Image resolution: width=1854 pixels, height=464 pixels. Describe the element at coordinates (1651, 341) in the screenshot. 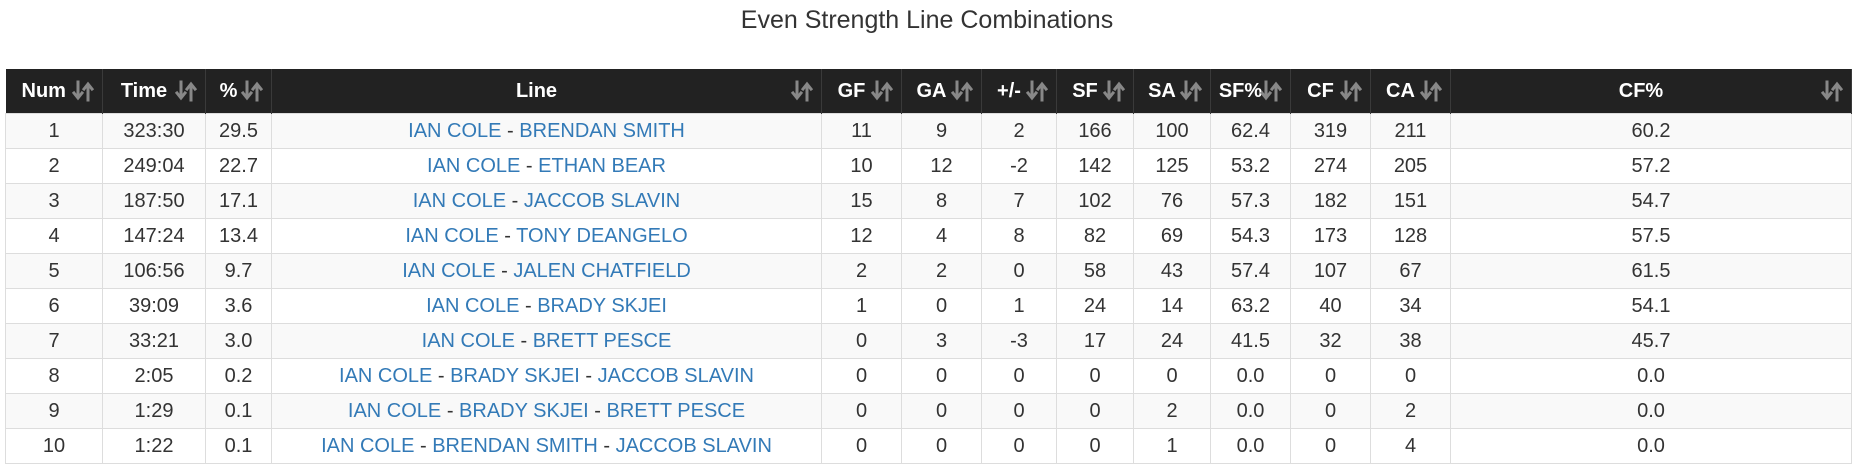

I see `cell-cf-pct: 45.7` at that location.